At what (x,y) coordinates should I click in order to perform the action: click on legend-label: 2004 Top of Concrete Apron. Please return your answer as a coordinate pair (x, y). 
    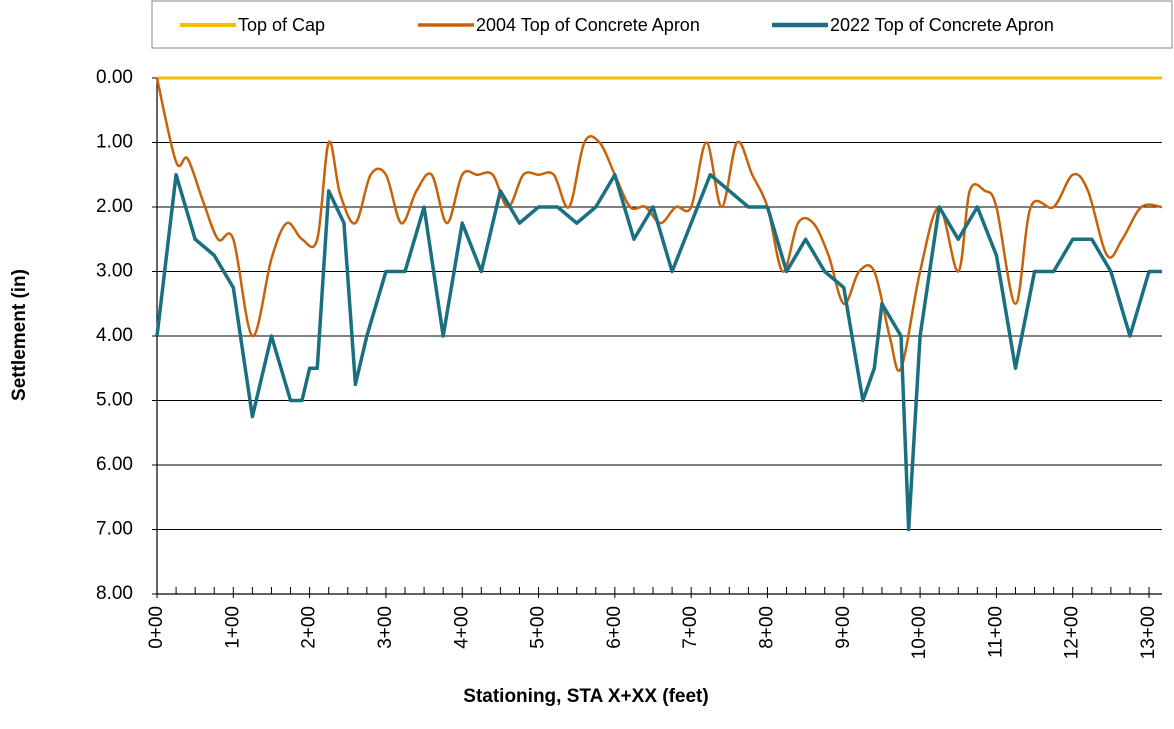
    Looking at the image, I should click on (588, 25).